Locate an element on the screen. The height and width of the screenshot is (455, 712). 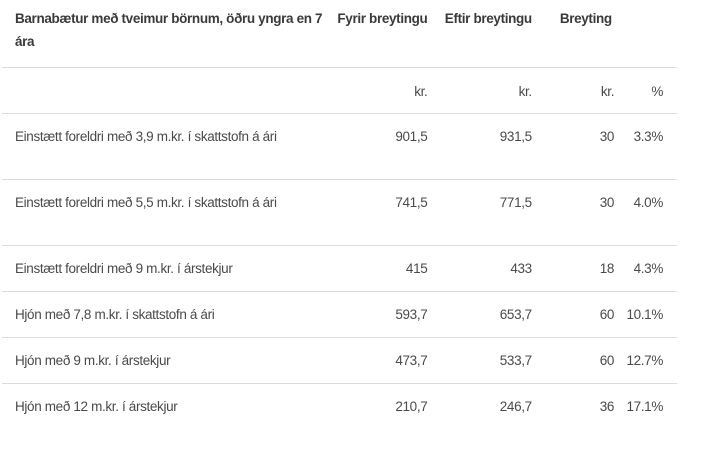
after-value: 533,7 is located at coordinates (515, 360).